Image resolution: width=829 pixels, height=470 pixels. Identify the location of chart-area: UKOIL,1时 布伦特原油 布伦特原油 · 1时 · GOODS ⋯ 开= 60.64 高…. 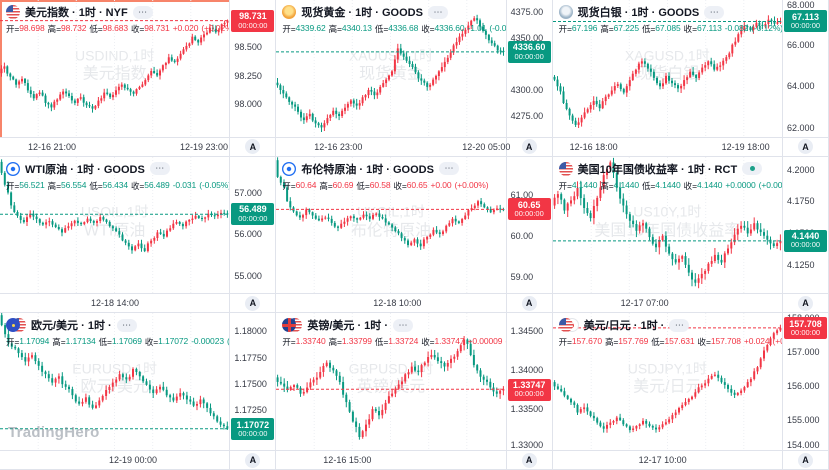
(391, 225).